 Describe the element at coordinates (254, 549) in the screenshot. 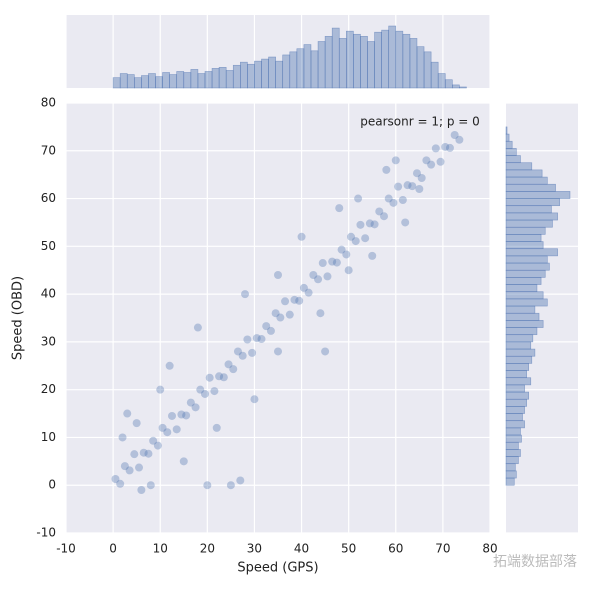

I see `x-tick-label: 30` at that location.